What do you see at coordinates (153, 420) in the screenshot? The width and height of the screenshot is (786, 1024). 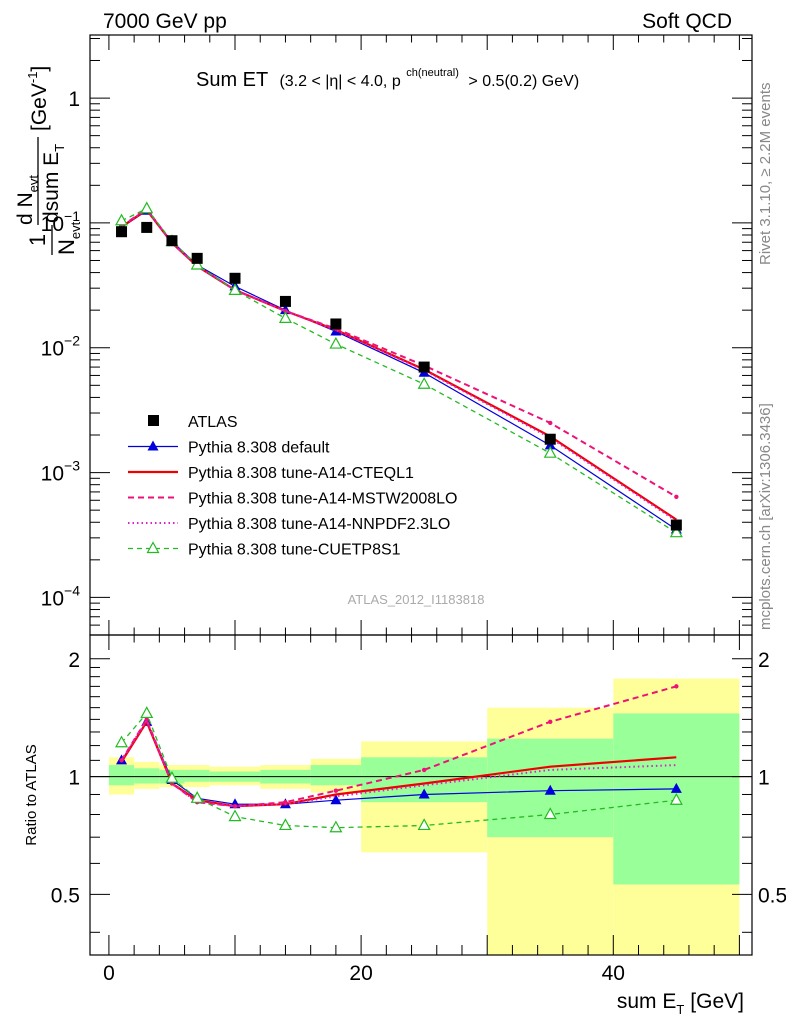 I see `legend-marker-data` at bounding box center [153, 420].